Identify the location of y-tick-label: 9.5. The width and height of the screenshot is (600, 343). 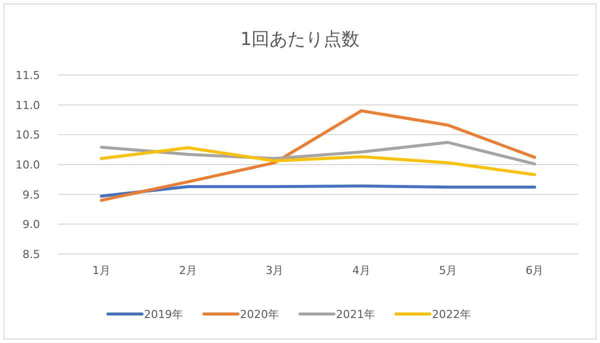
(31, 195).